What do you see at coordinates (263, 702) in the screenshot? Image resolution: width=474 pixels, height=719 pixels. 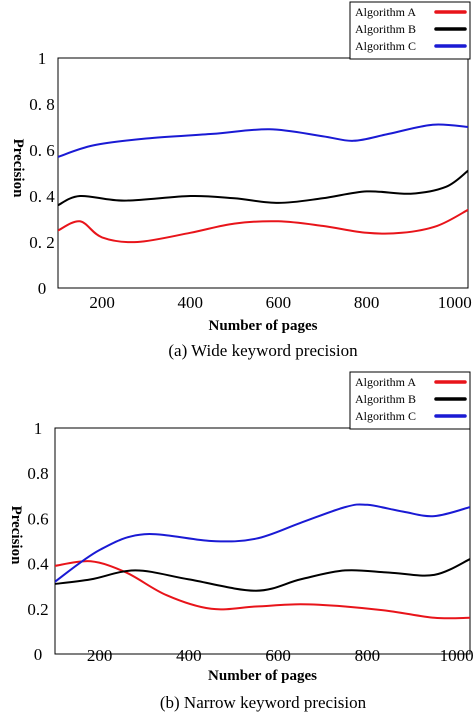 I see `chart-caption: (b) Narrow keyword precision` at bounding box center [263, 702].